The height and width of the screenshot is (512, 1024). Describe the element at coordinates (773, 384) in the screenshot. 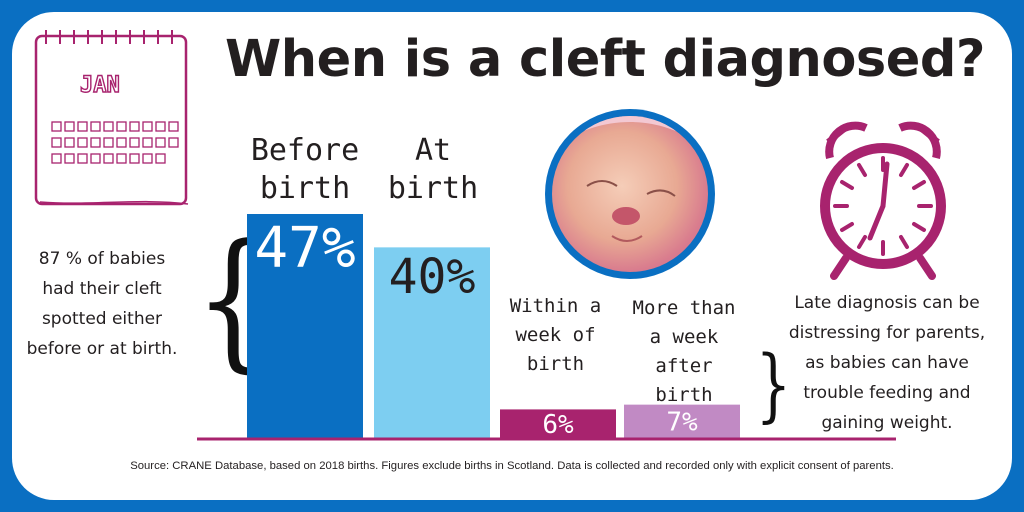

I see `right-brace-icon: }` at that location.